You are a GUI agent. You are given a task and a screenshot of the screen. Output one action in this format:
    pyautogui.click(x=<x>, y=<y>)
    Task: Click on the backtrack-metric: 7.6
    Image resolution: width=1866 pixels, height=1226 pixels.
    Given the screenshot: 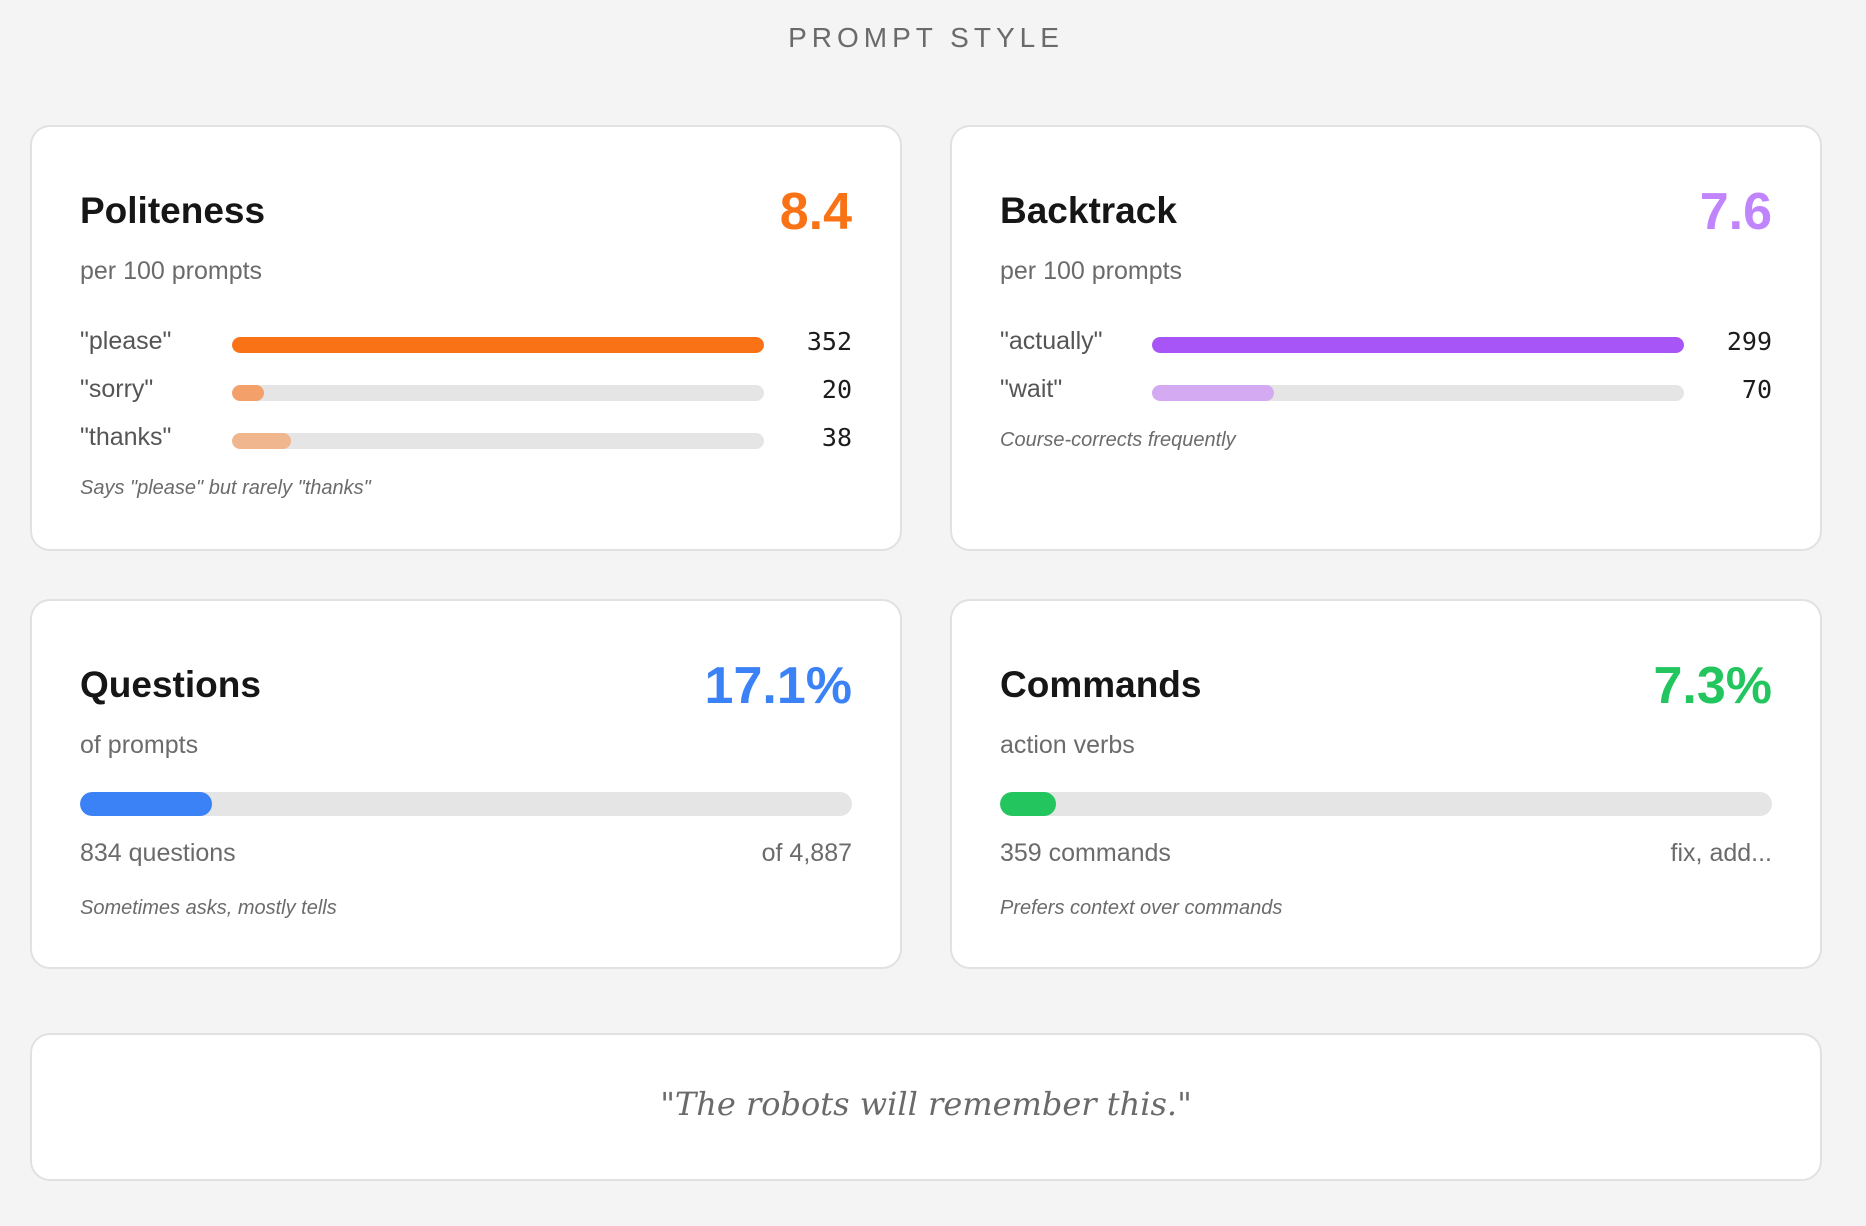 What is the action you would take?
    pyautogui.click(x=1735, y=212)
    